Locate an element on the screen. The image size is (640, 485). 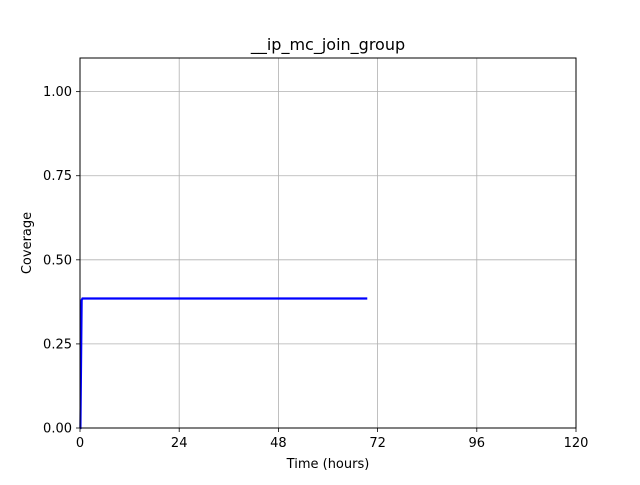
x-tick-label: 48 is located at coordinates (278, 443).